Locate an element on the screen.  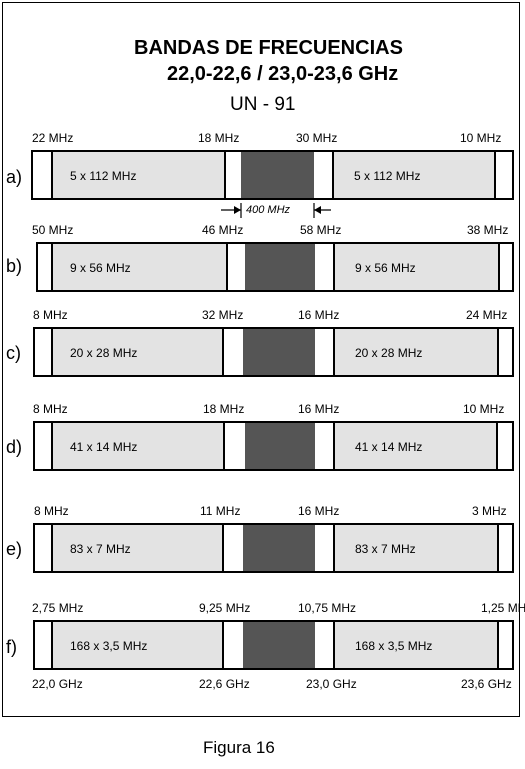
upper-channels-label: 20 x 28 MHz is located at coordinates (389, 353).